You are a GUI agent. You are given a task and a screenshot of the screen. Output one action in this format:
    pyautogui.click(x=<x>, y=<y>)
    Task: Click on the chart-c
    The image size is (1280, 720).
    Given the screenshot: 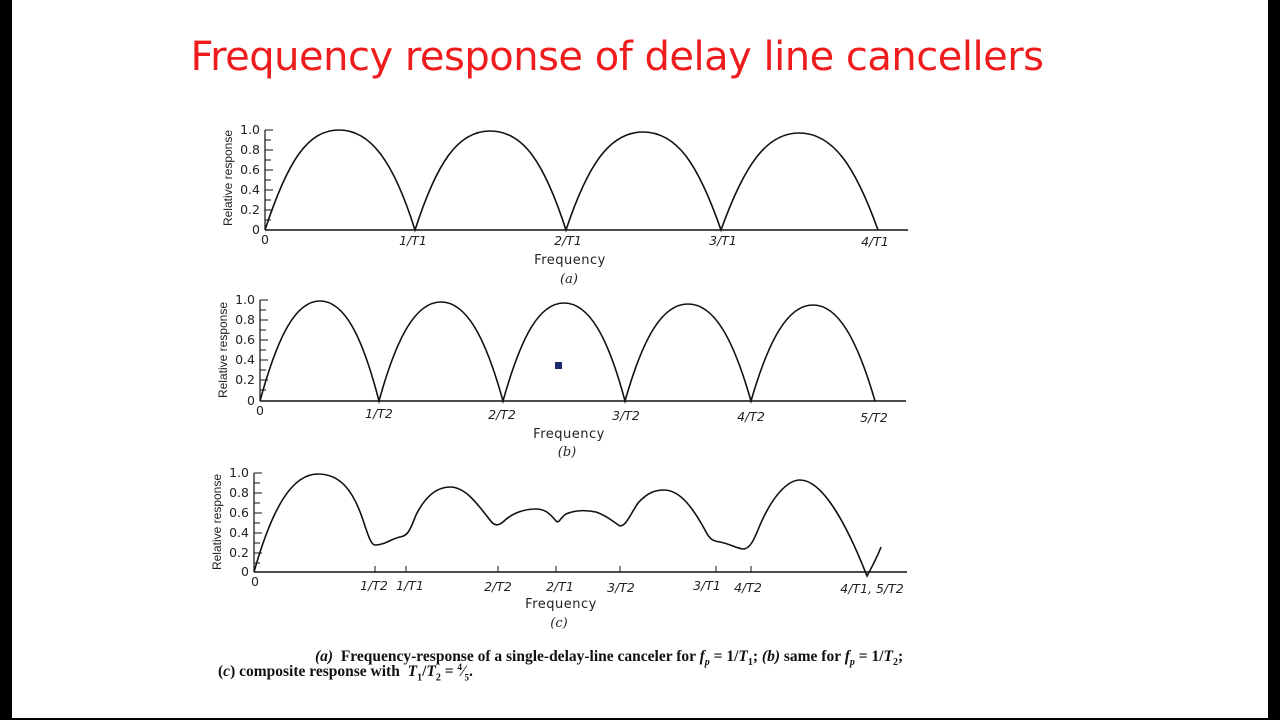 What is the action you would take?
    pyautogui.click(x=580, y=525)
    